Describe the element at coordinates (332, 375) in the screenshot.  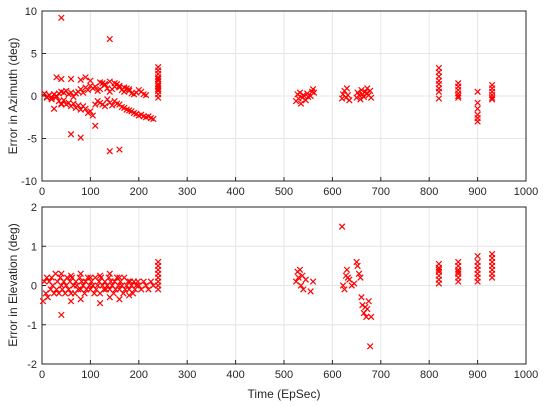
I see `elevation-xtick-label: 600` at that location.